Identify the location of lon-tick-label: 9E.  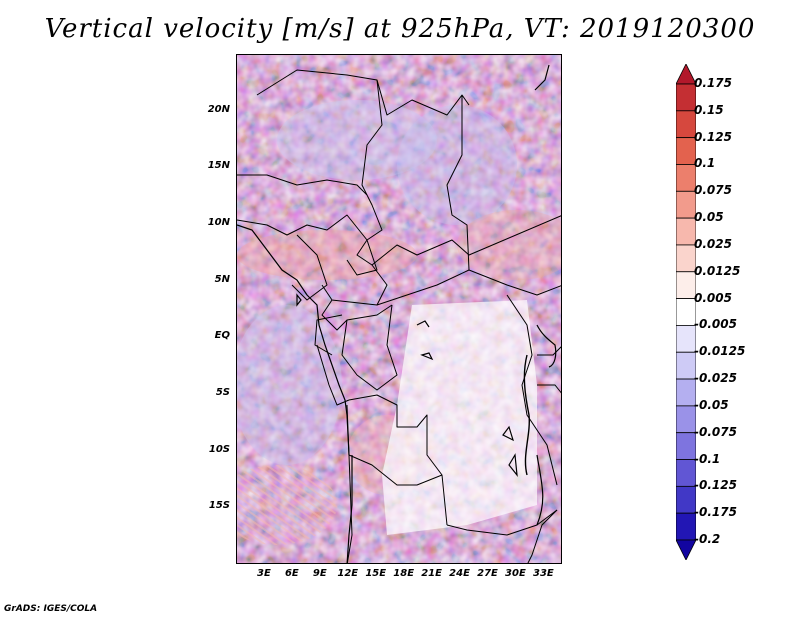
(319, 573).